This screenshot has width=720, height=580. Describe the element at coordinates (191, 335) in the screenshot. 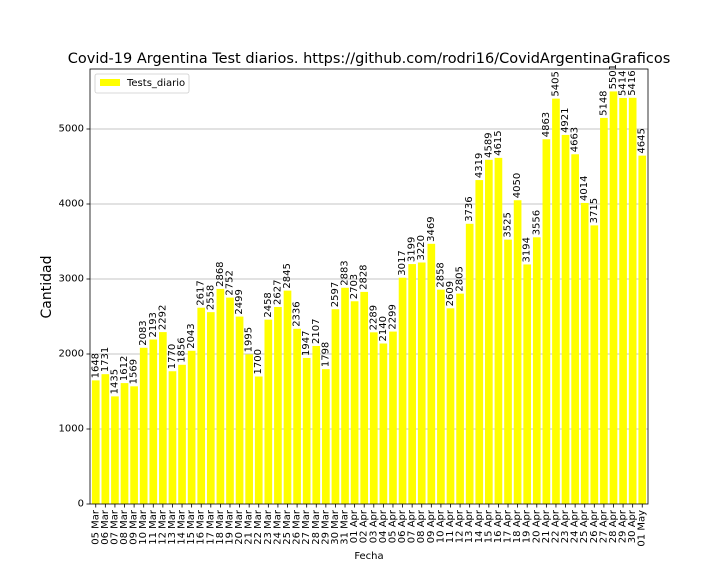

I see `data-label: 2043` at that location.